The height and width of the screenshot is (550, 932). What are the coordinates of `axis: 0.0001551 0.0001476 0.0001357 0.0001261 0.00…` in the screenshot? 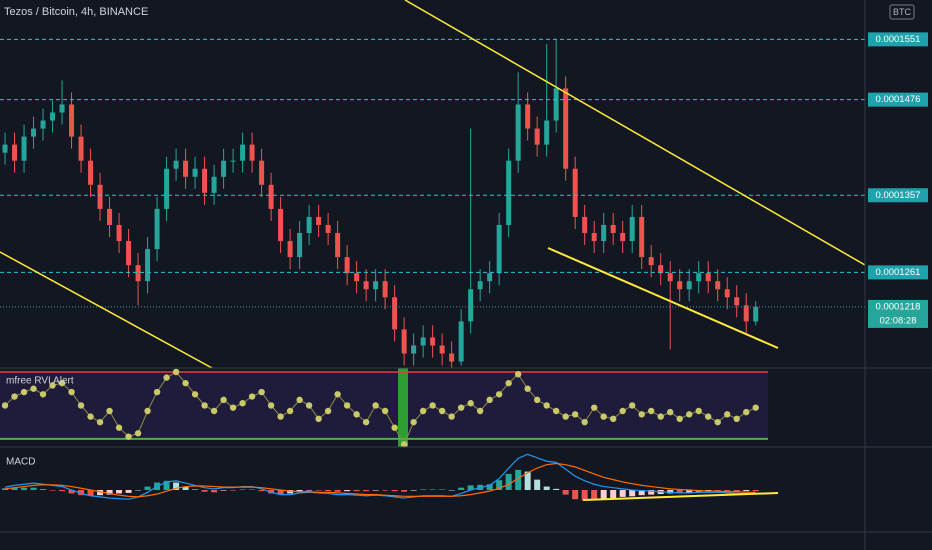 It's located at (898, 180).